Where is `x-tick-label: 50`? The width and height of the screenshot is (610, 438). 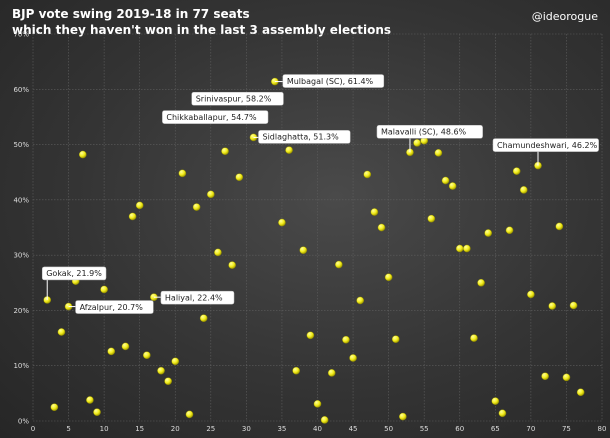
x-tick-label: 50 is located at coordinates (388, 429).